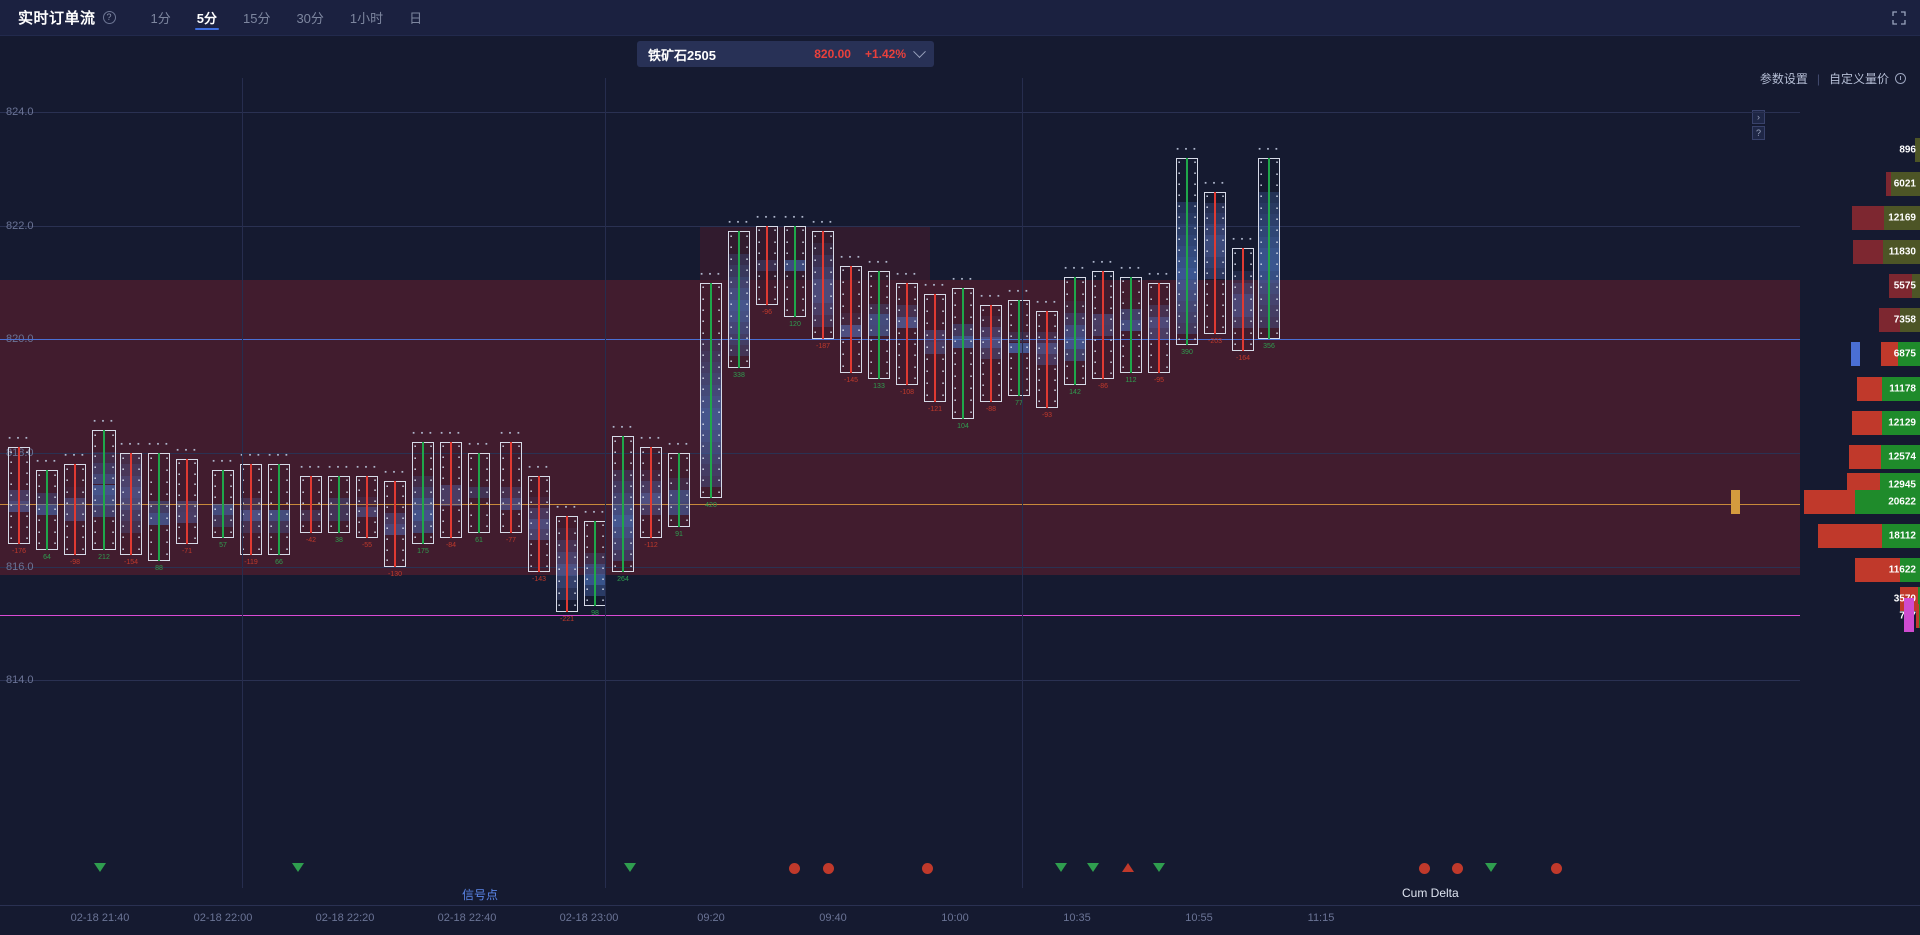  What do you see at coordinates (1860, 354) in the screenshot?
I see `volume-profile-row: 6875` at bounding box center [1860, 354].